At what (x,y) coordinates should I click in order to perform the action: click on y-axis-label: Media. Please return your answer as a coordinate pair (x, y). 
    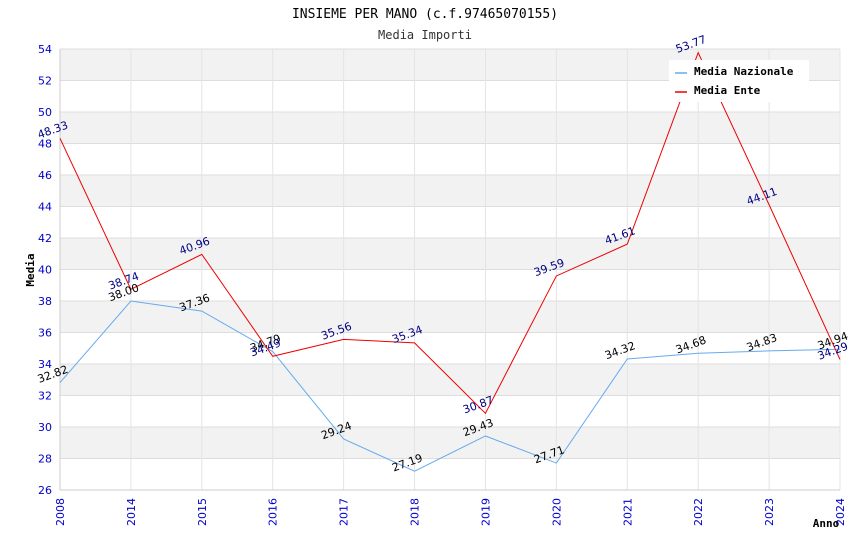
    Looking at the image, I should click on (30, 269).